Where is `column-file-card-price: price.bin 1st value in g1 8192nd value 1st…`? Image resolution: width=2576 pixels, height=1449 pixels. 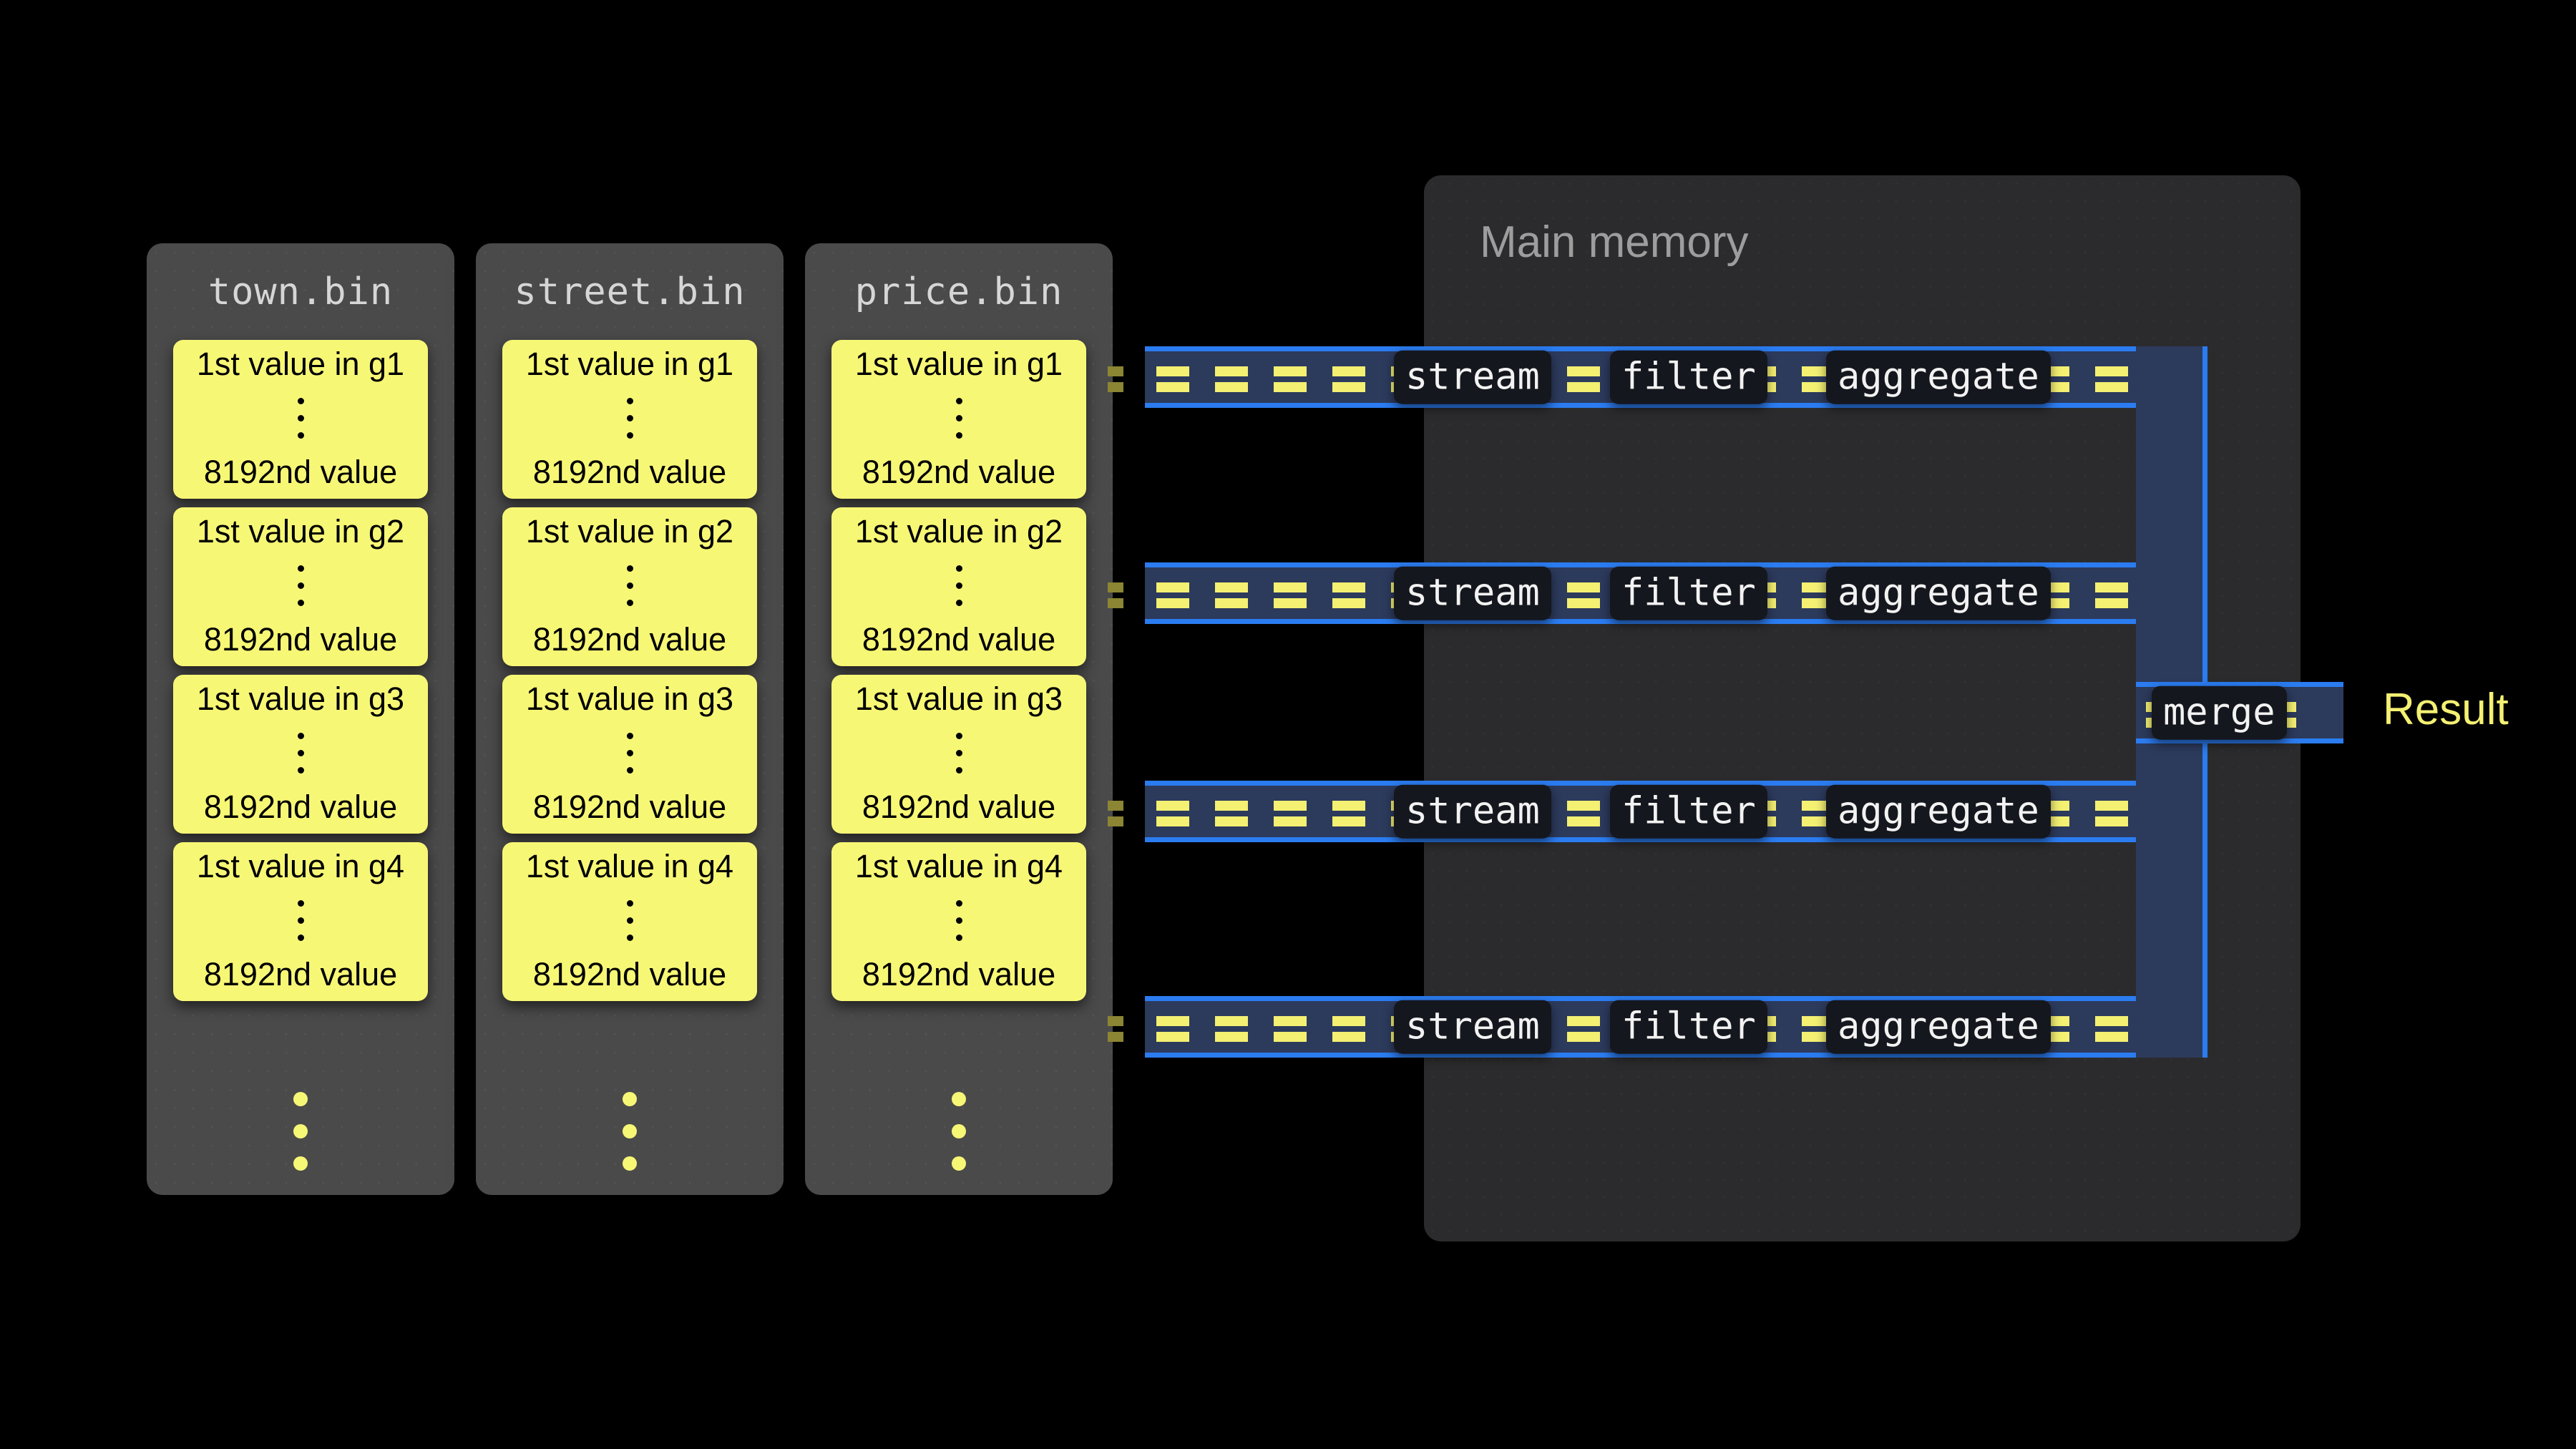
column-file-card-price: price.bin 1st value in g1 8192nd value 1st… is located at coordinates (959, 719).